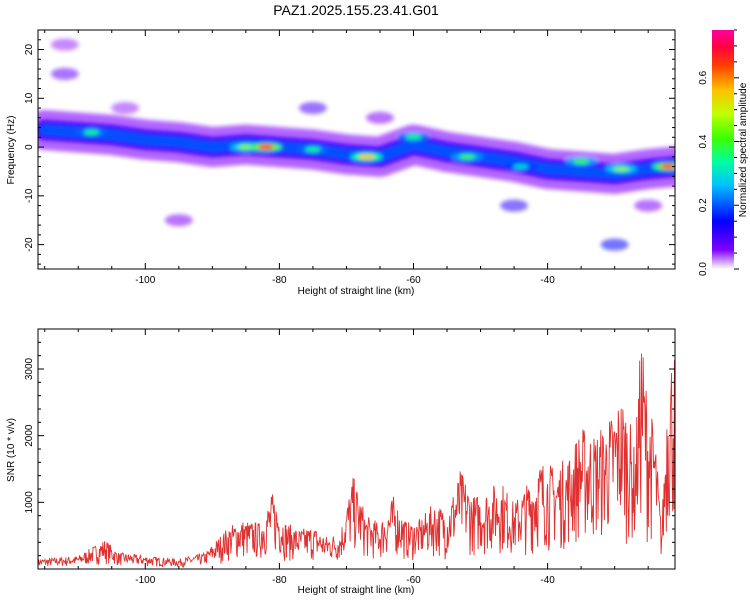  I want to click on colorbar-ticks: 0.0 0.2 0.4 0.6, so click(718, 152).